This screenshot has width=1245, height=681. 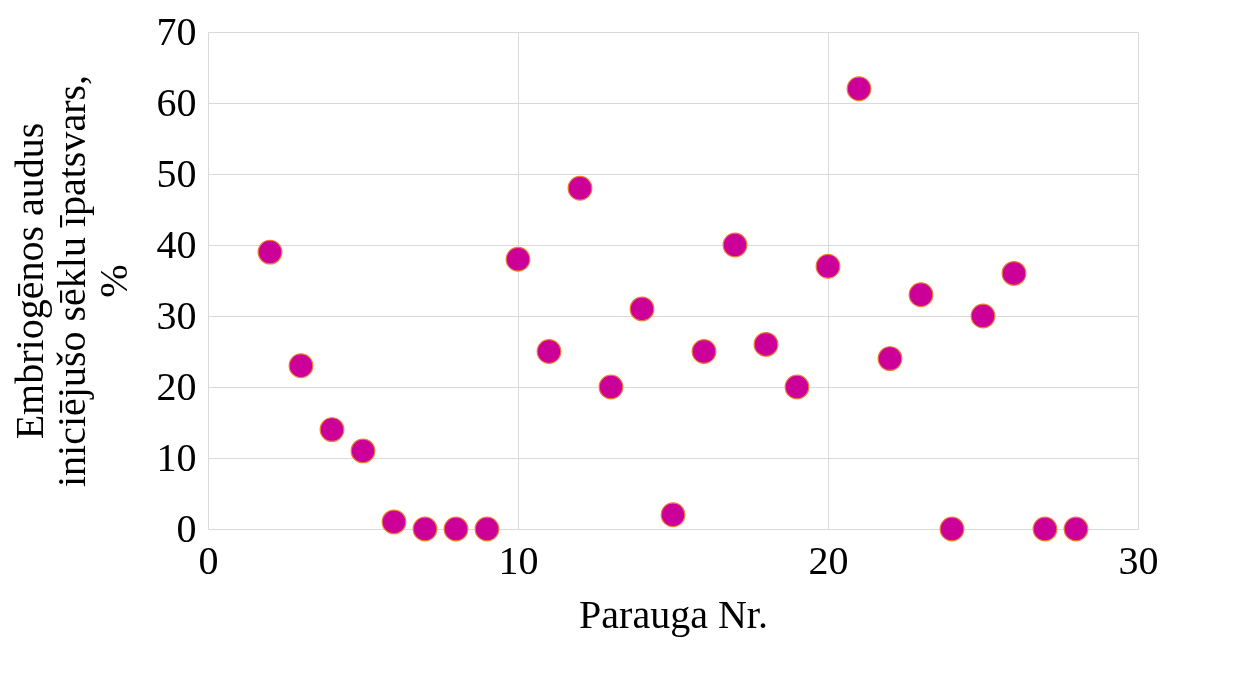 What do you see at coordinates (518, 560) in the screenshot?
I see `x-tick-label: 10` at bounding box center [518, 560].